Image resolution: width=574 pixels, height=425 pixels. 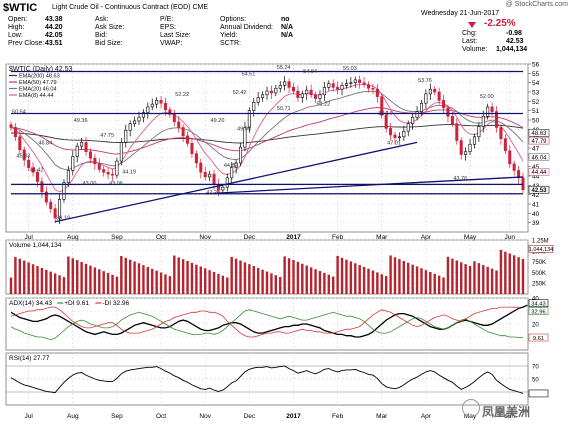 I want to click on price-annotation: 50.54, so click(x=19, y=112).